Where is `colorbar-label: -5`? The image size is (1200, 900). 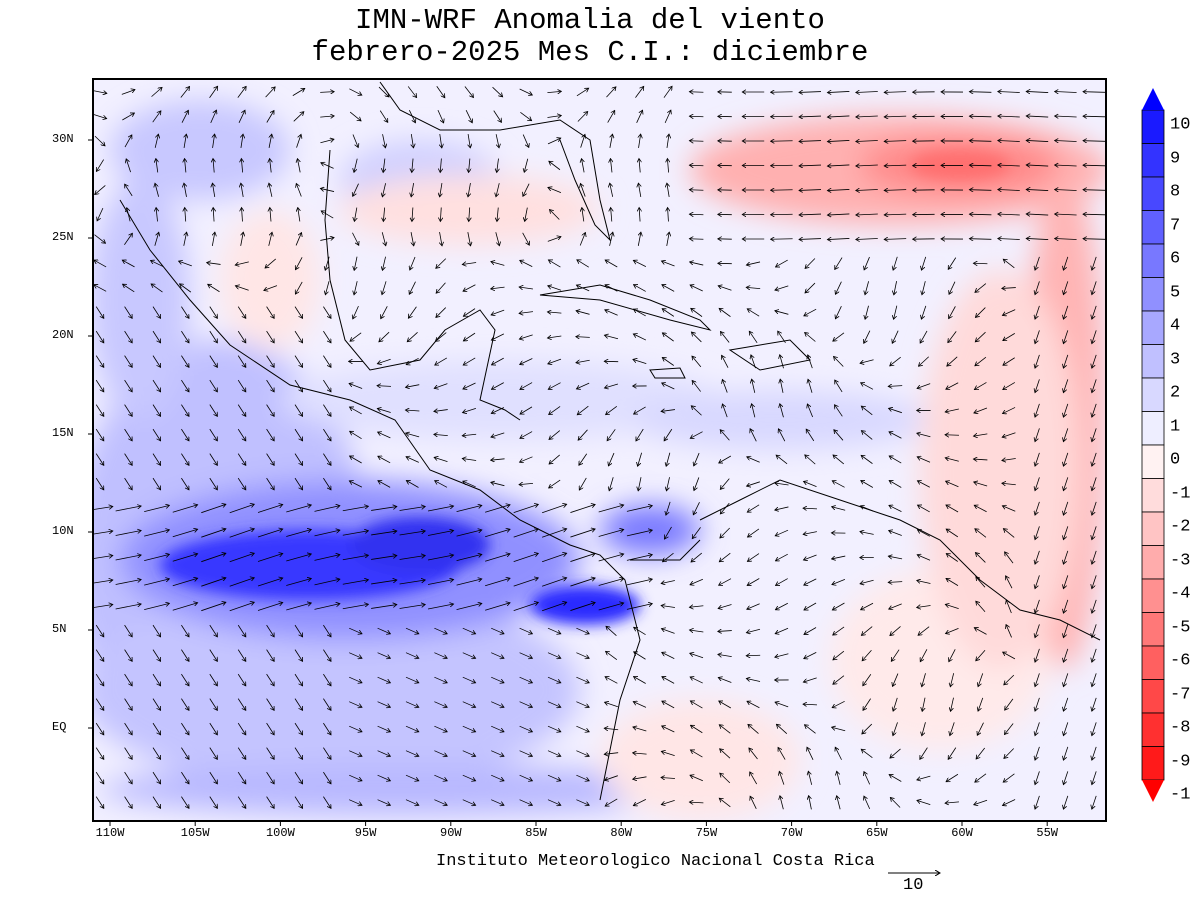 colorbar-label: -5 is located at coordinates (1180, 627).